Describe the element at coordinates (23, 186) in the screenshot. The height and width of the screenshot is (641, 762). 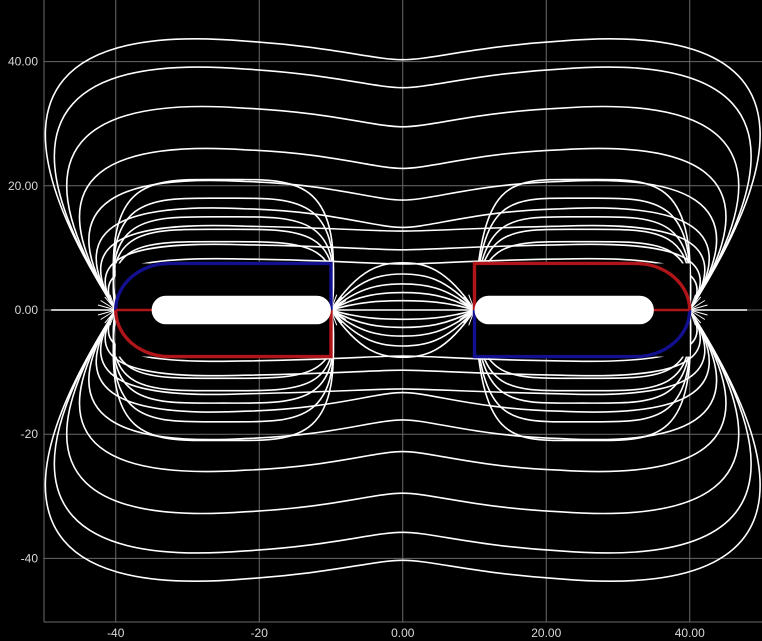
I see `y-tick-label: 20.00` at that location.